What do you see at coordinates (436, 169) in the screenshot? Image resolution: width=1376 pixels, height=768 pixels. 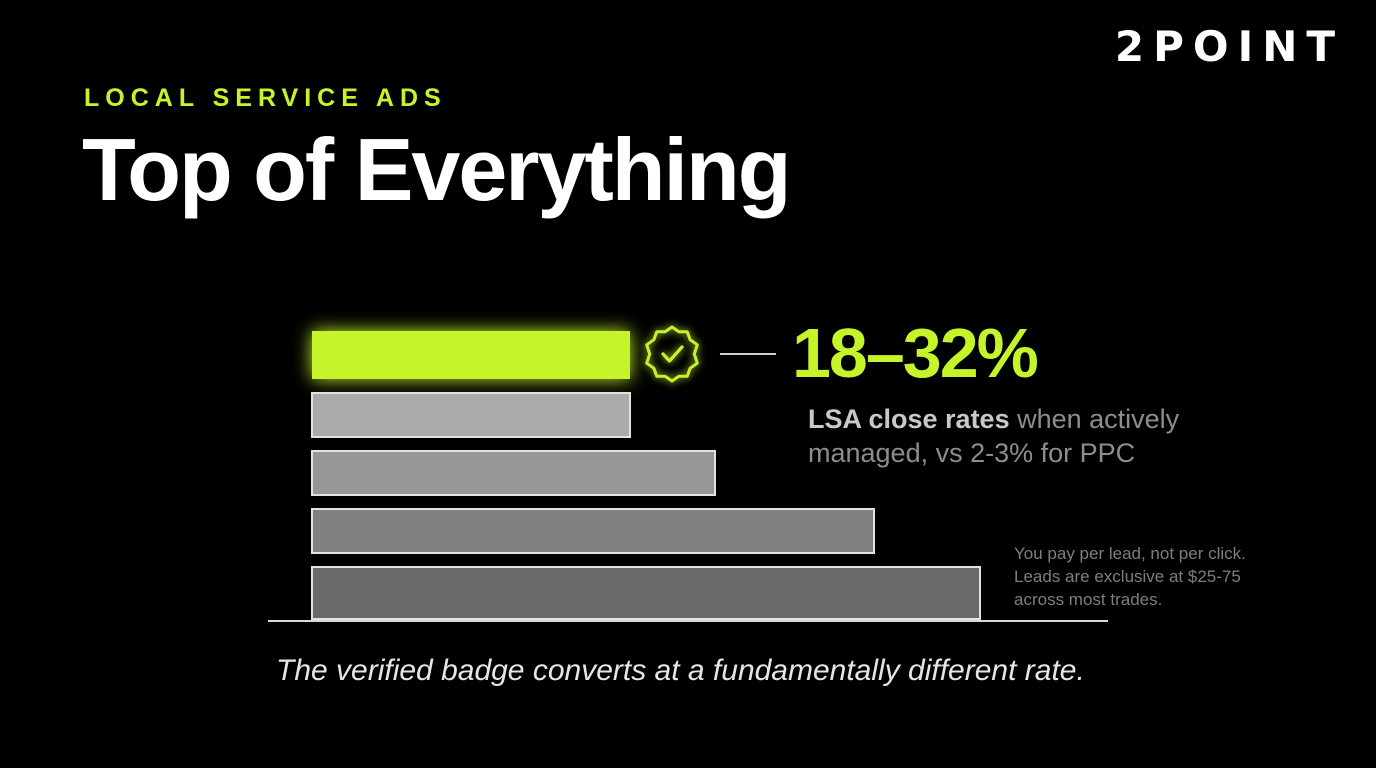 I see `page-title: Top of Everything` at bounding box center [436, 169].